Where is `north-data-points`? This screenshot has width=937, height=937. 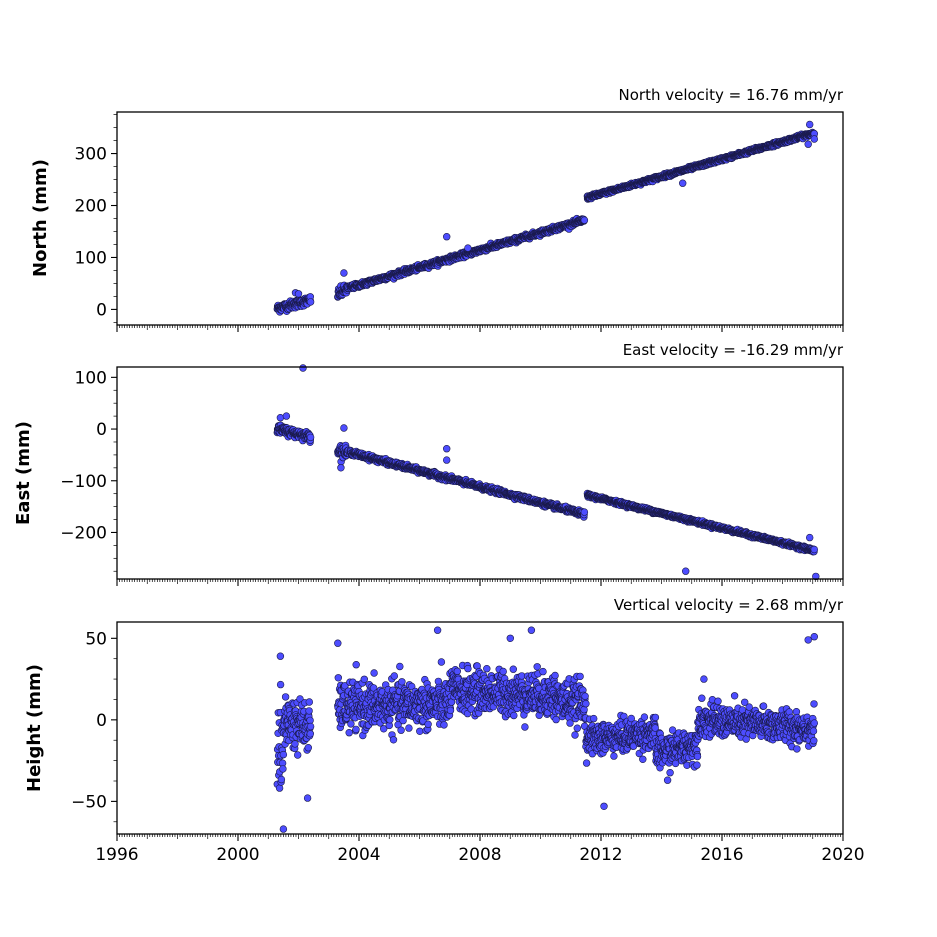 north-data-points is located at coordinates (545, 218).